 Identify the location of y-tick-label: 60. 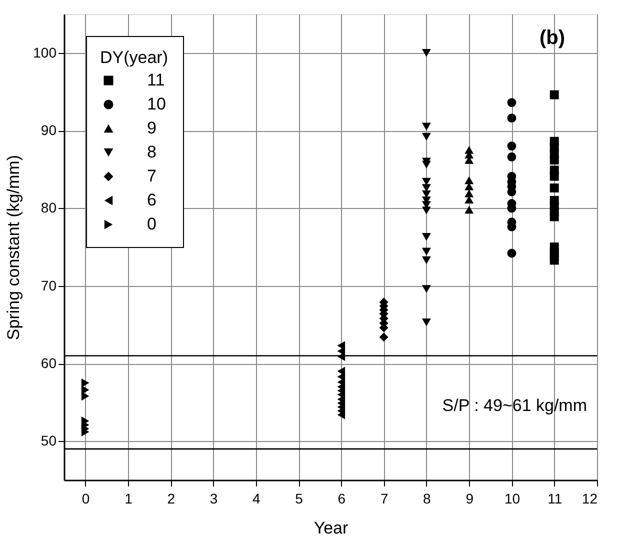
(48, 363).